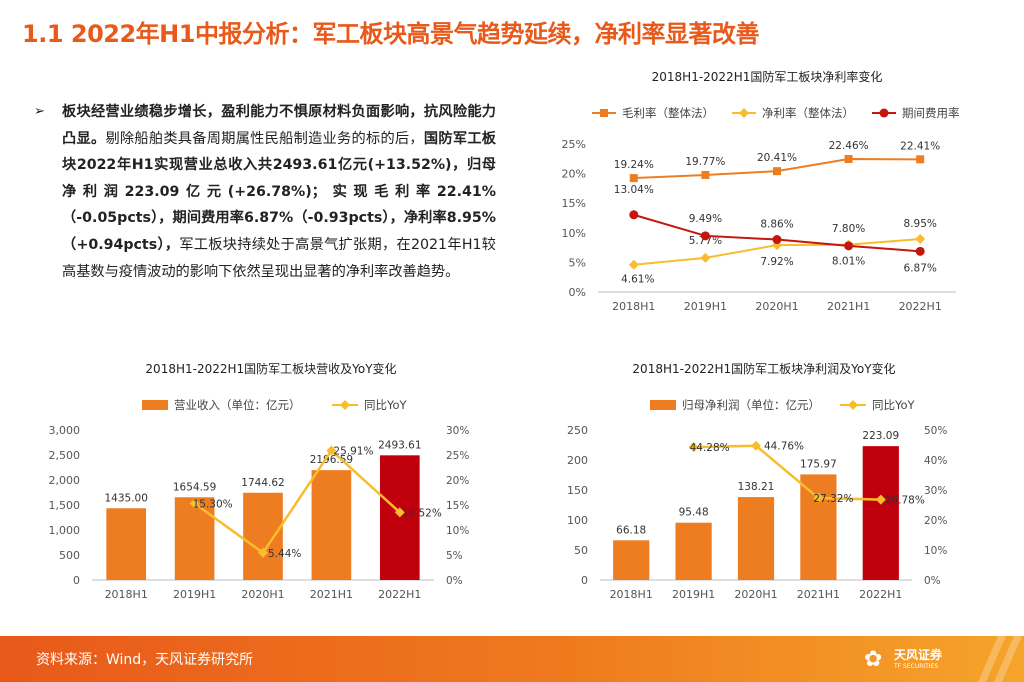  What do you see at coordinates (905, 501) in the screenshot?
I see `yoy-label: 26.78%` at bounding box center [905, 501].